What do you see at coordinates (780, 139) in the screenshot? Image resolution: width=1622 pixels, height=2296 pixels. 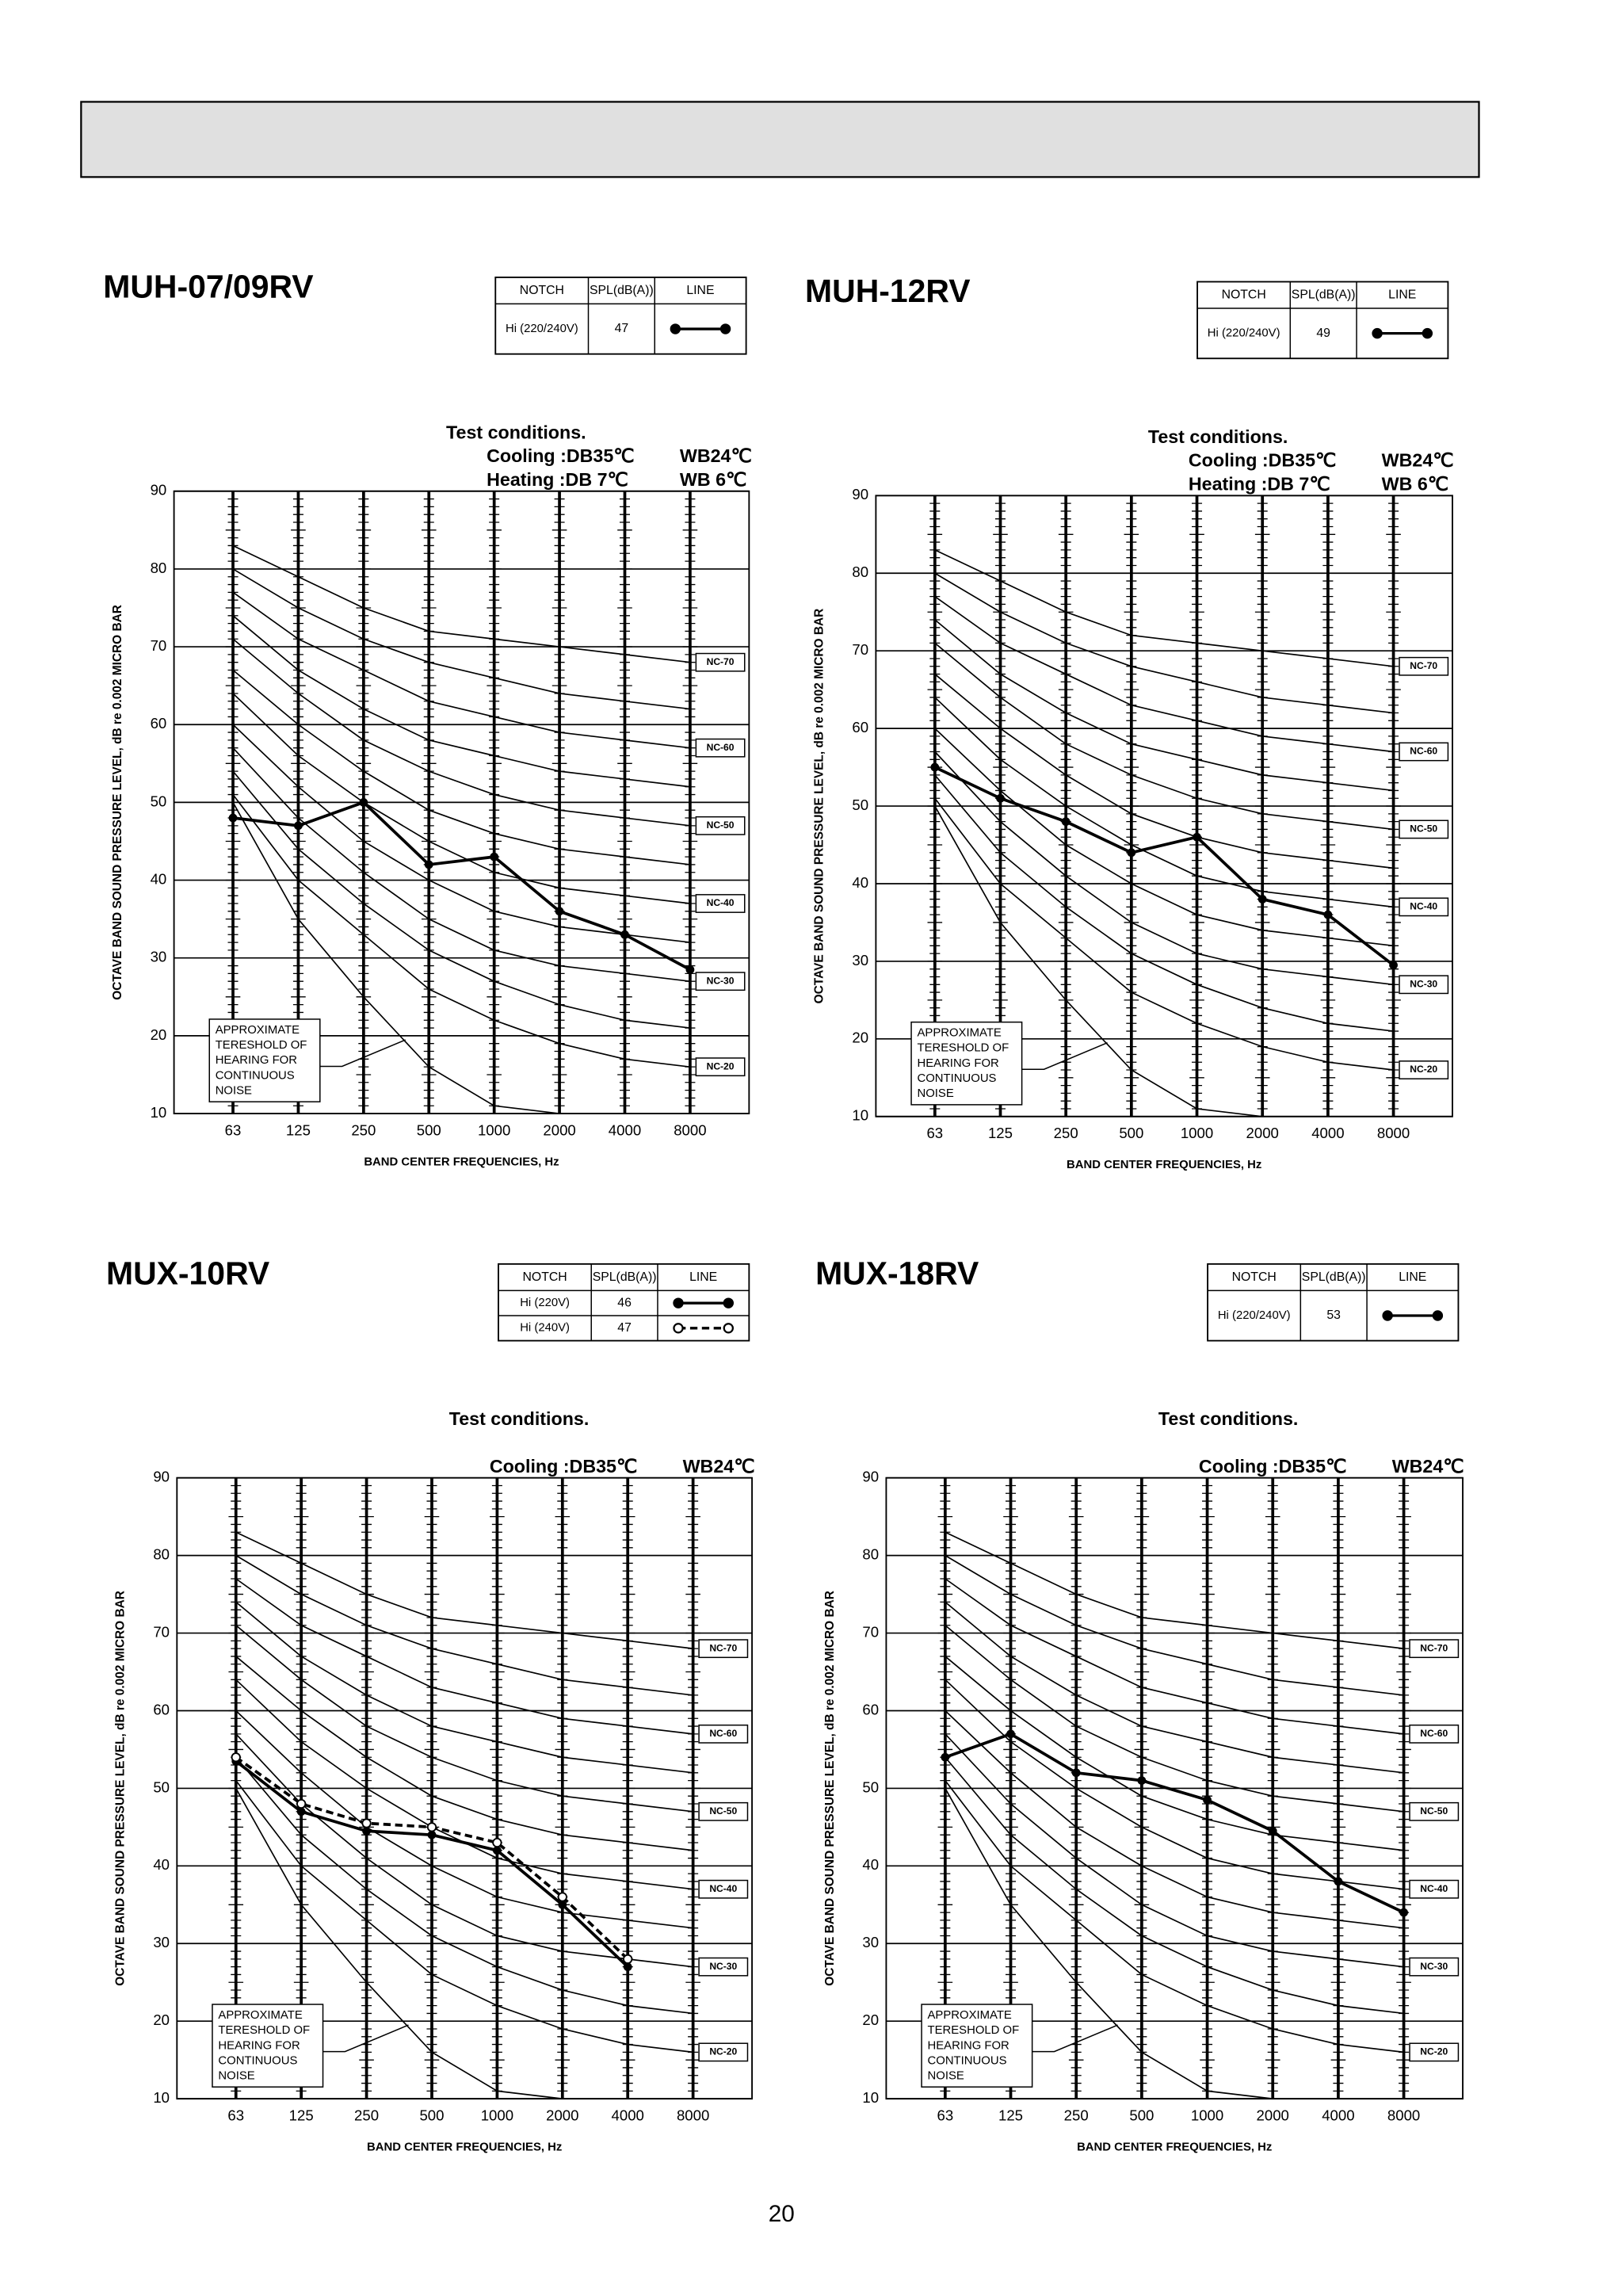 I see `header-bar` at bounding box center [780, 139].